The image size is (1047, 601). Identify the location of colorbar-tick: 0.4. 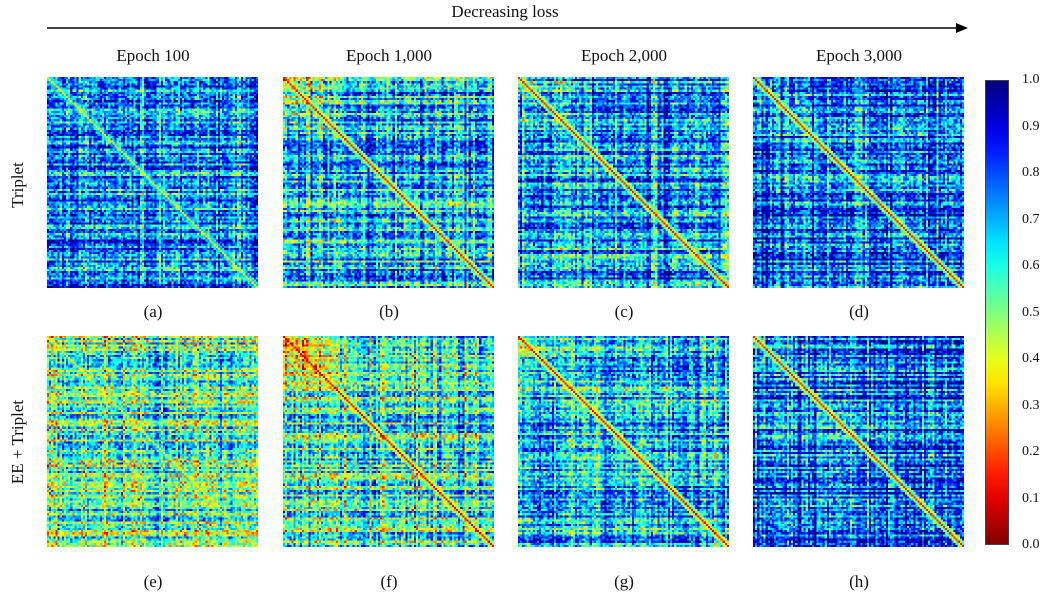
(1031, 358).